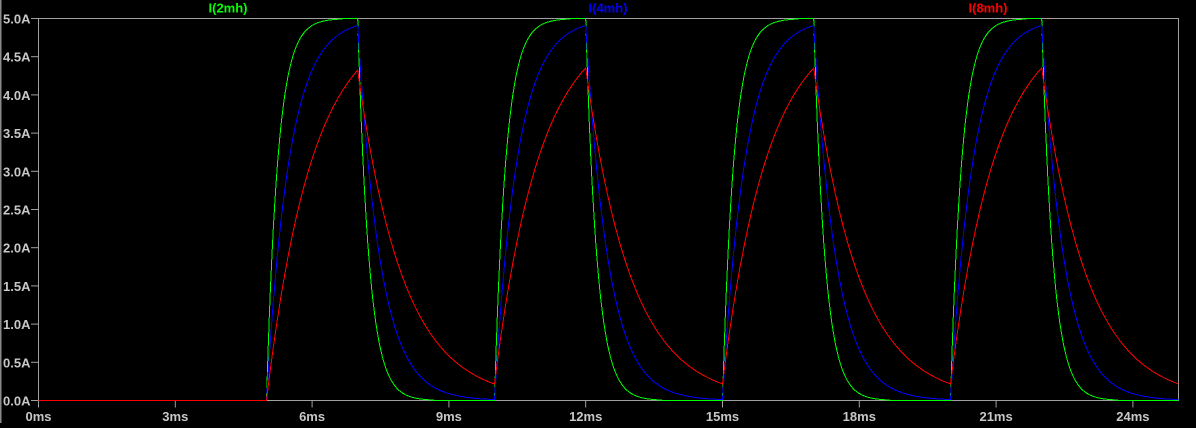 The image size is (1196, 428). What do you see at coordinates (17, 248) in the screenshot?
I see `svg-text: 2.0A` at bounding box center [17, 248].